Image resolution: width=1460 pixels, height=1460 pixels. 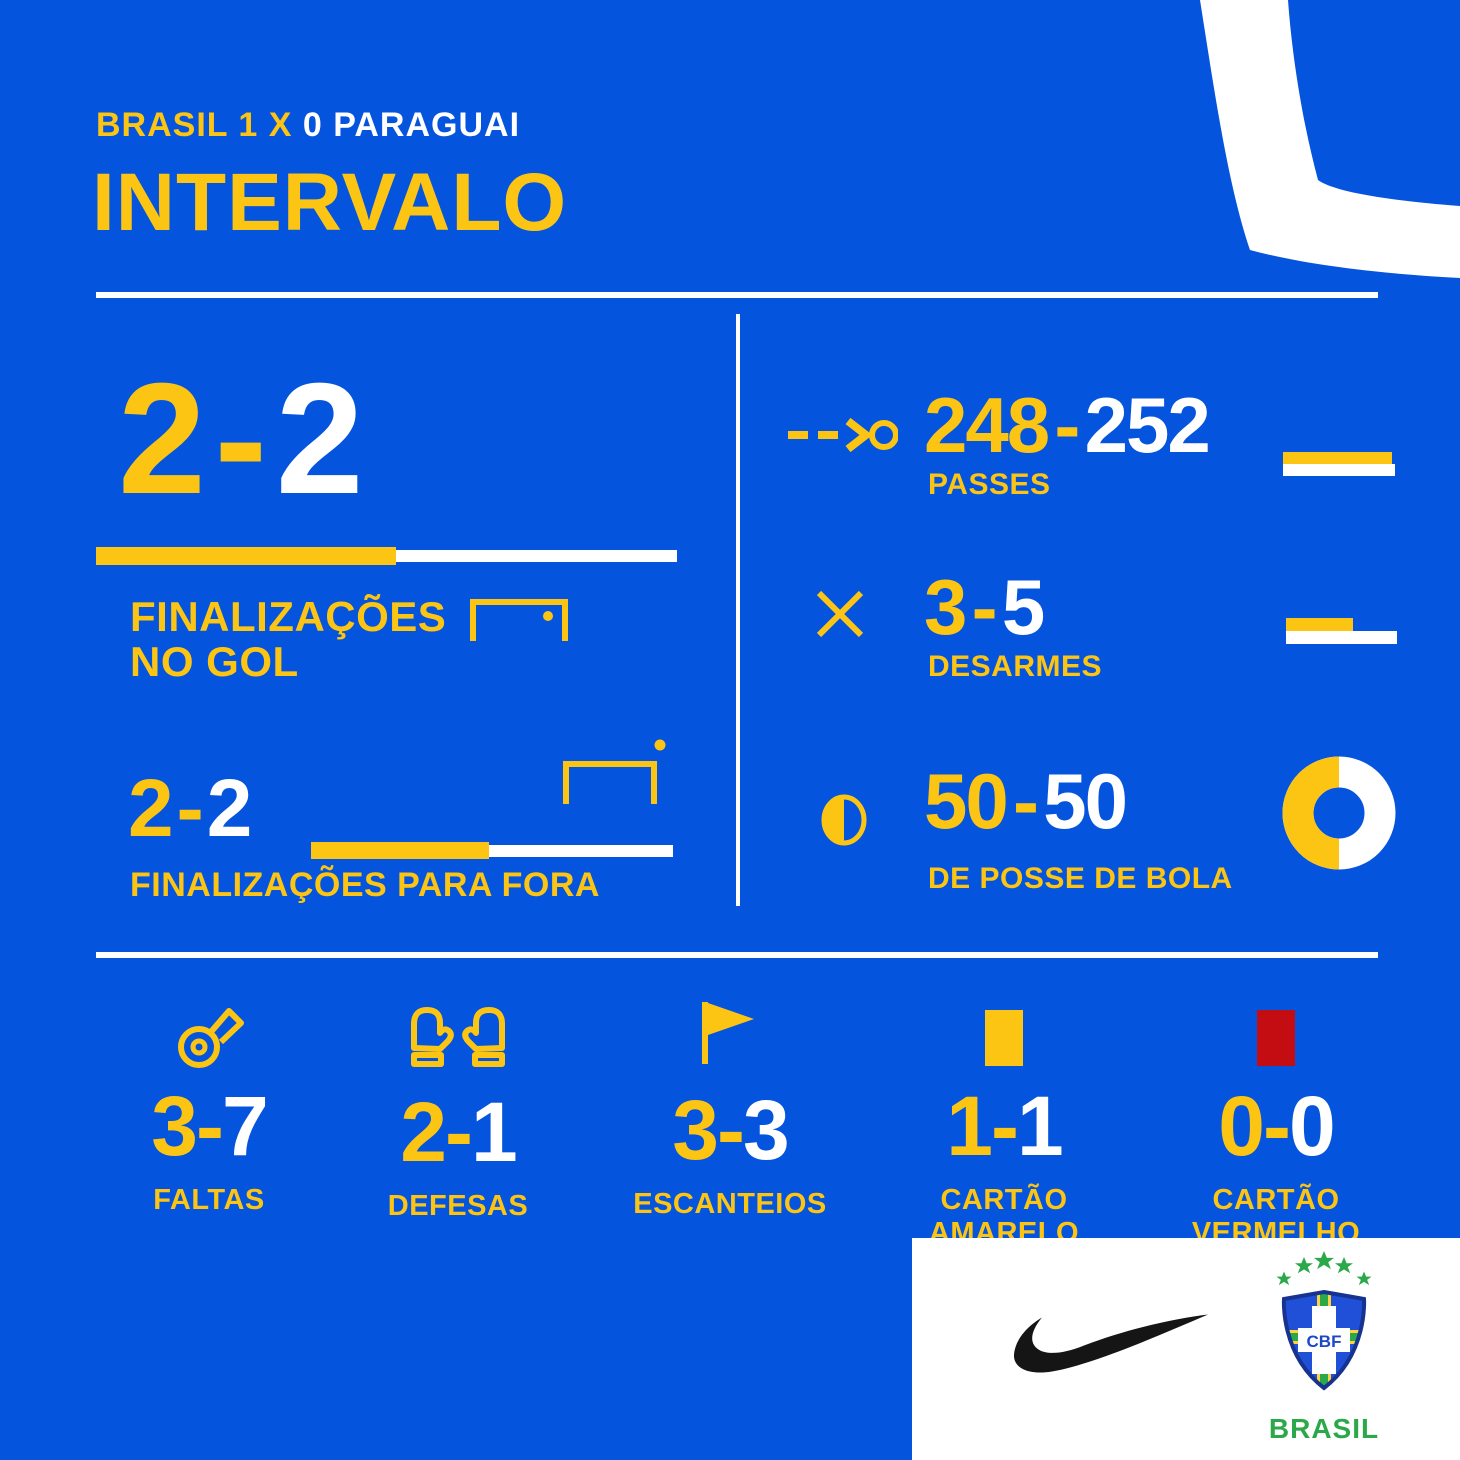 I want to click on possession-home-value: 50, so click(x=966, y=801).